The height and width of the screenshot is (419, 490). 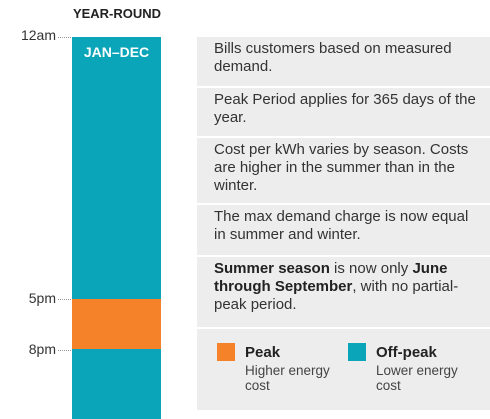 What do you see at coordinates (116, 324) in the screenshot?
I see `peak-block` at bounding box center [116, 324].